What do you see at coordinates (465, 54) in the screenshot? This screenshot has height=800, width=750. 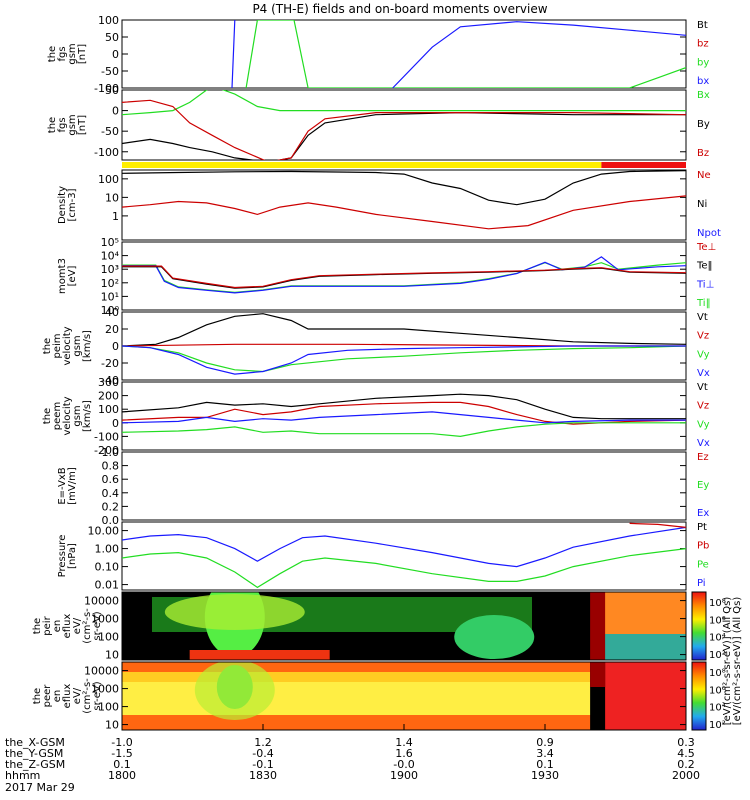 I see `series-line-by` at bounding box center [465, 54].